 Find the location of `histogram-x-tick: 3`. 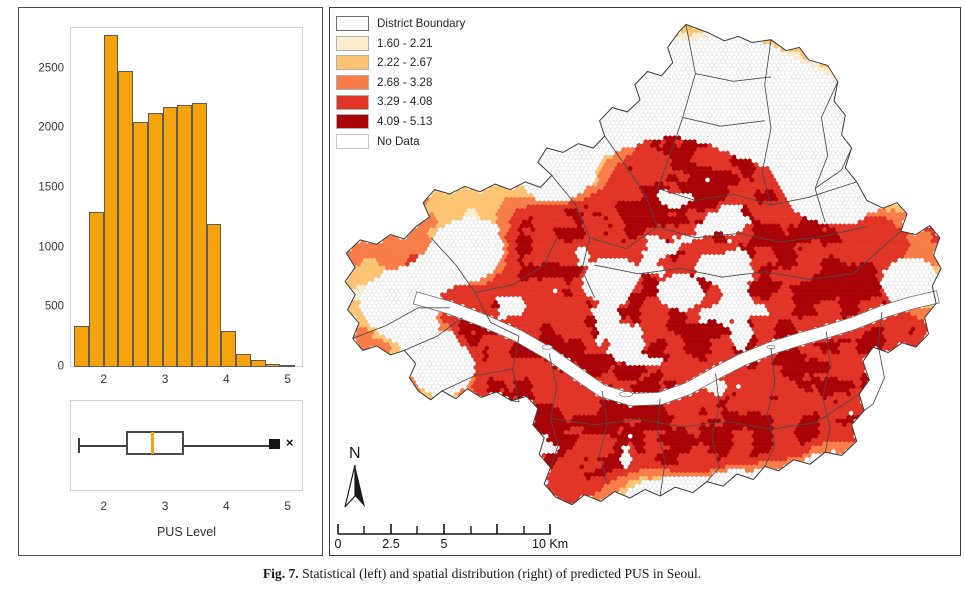

histogram-x-tick: 3 is located at coordinates (165, 379).